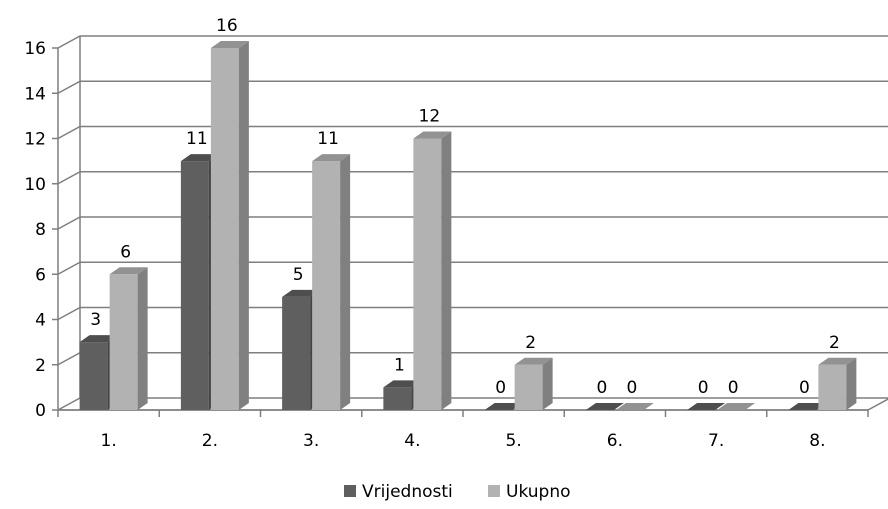 This screenshot has height=509, width=888. I want to click on data-label-vrijednosti-4: 1, so click(399, 365).